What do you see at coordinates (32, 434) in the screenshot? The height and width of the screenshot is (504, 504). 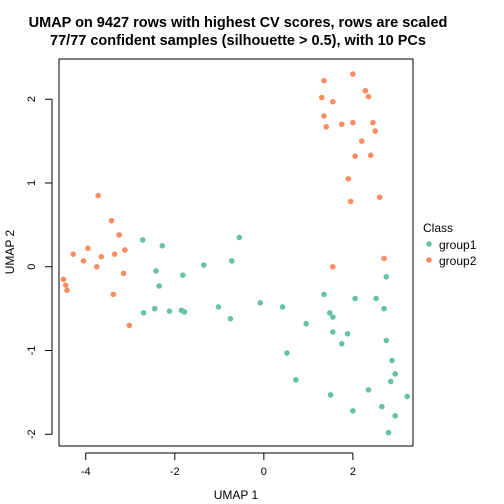 I see `y-tick-label: -2` at bounding box center [32, 434].